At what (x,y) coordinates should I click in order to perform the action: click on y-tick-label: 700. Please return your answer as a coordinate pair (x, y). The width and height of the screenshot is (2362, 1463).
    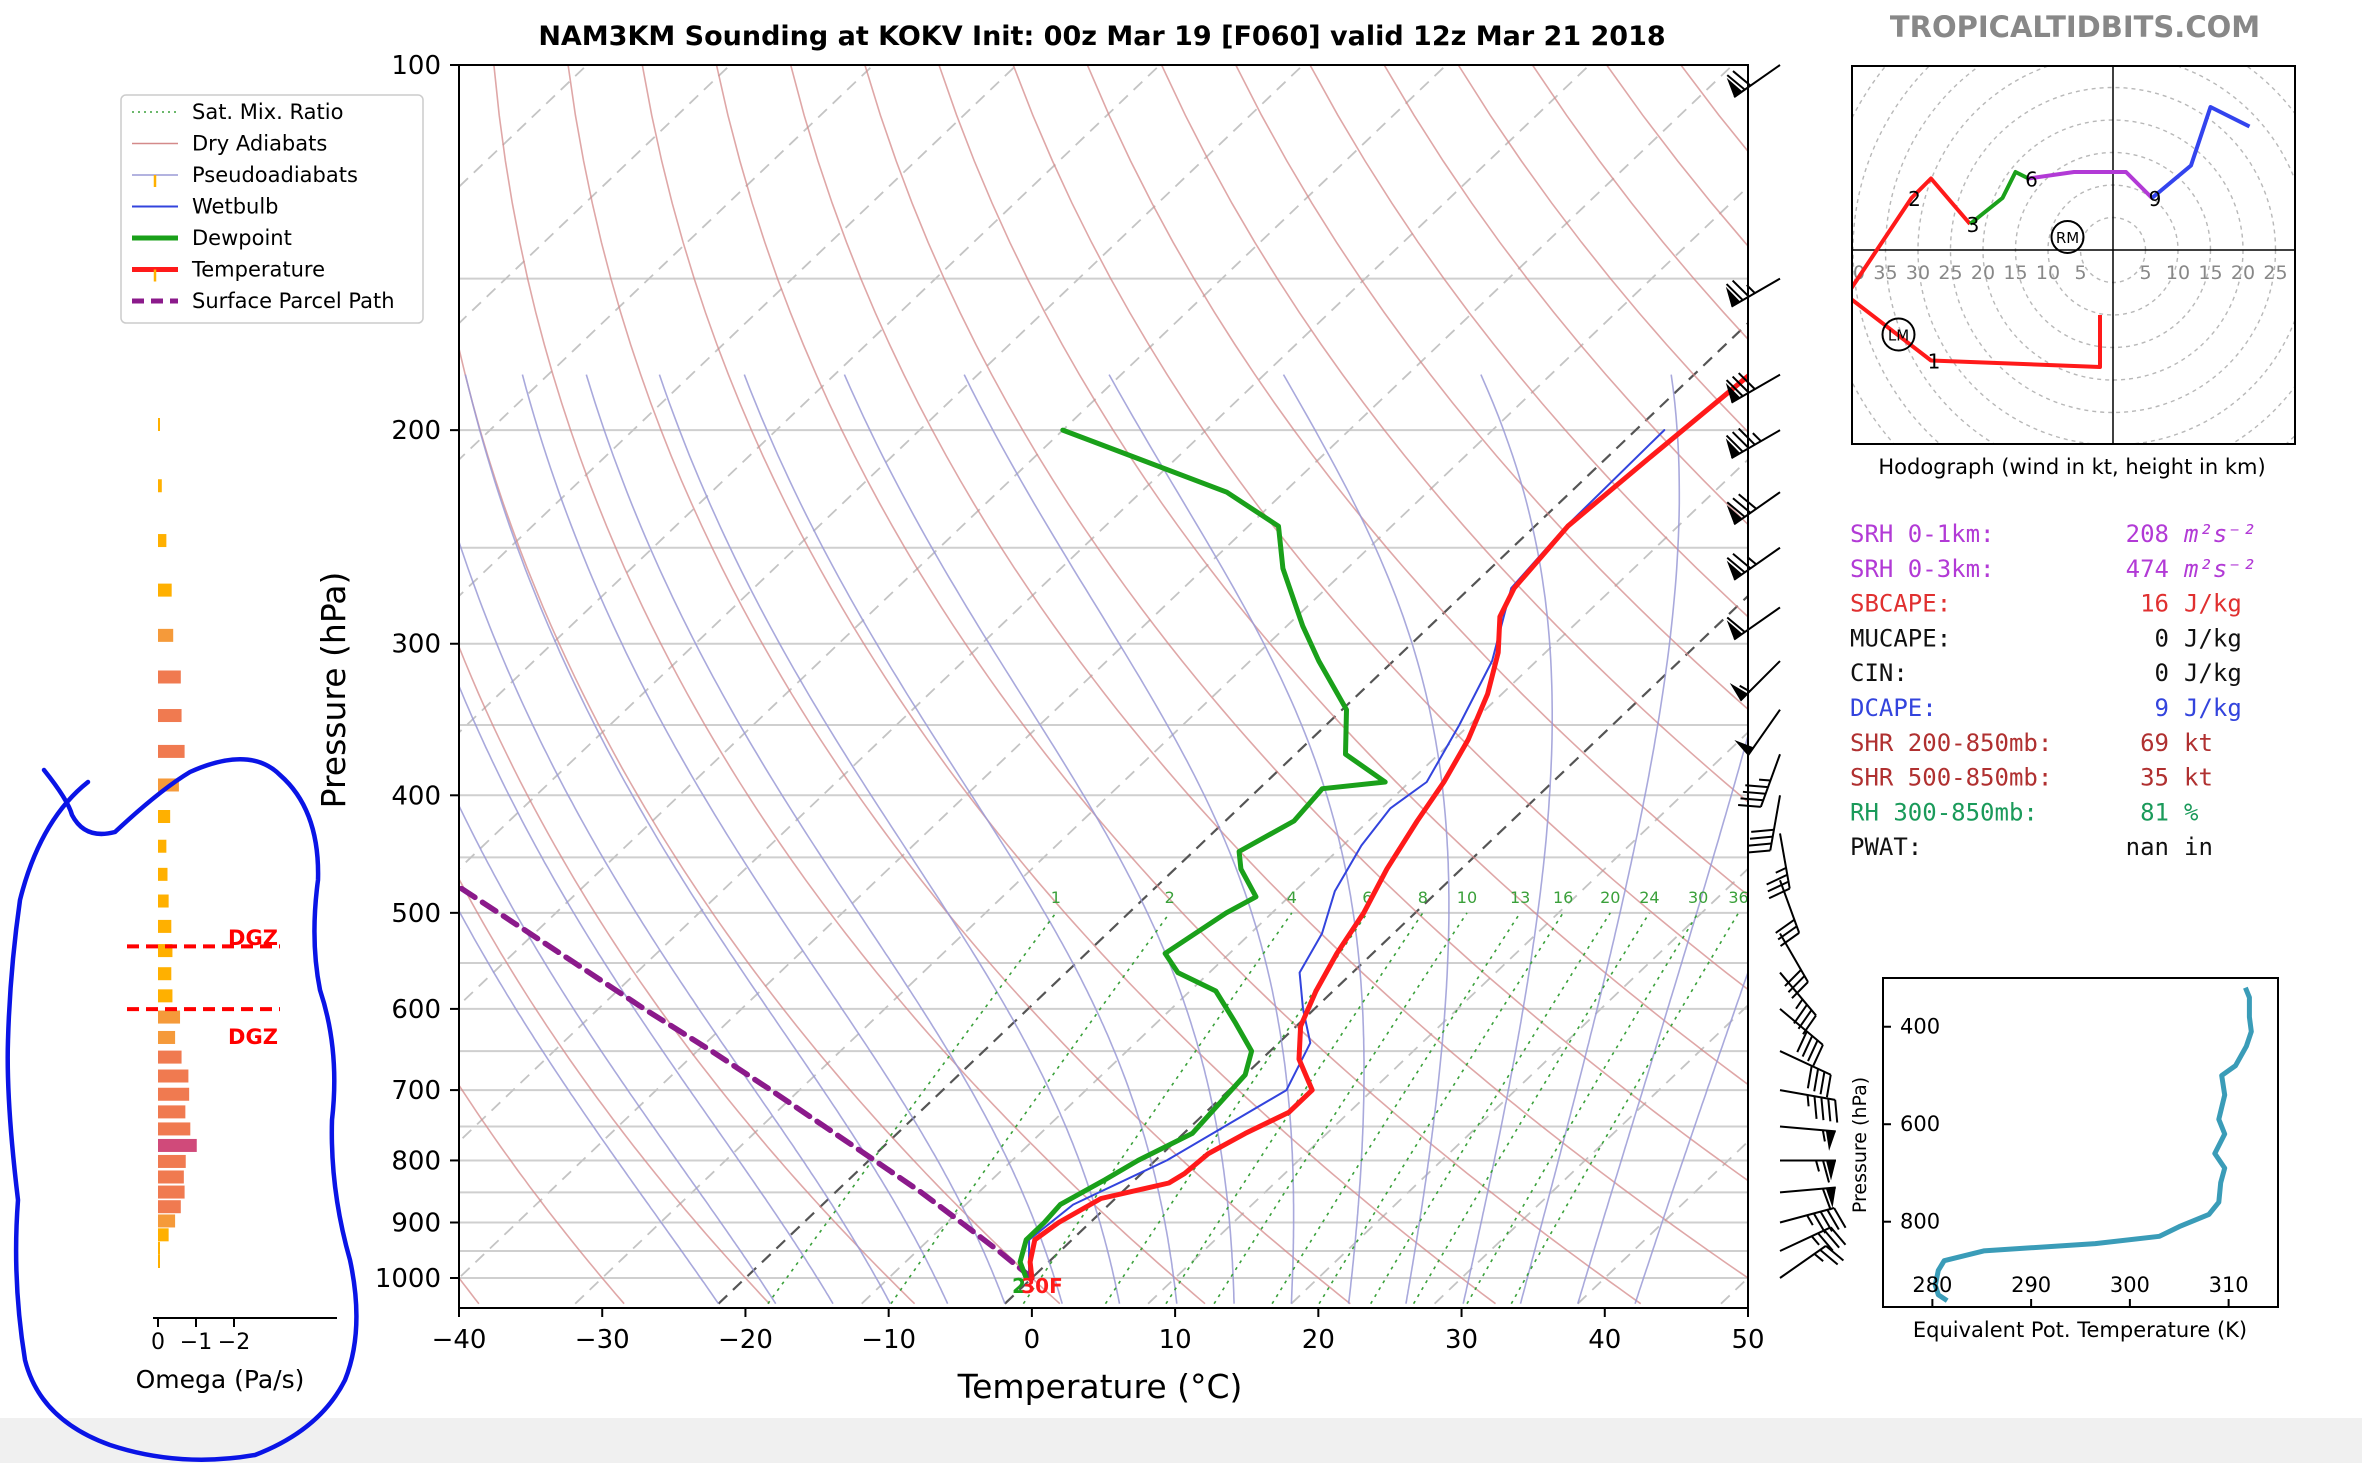
    Looking at the image, I should click on (416, 1091).